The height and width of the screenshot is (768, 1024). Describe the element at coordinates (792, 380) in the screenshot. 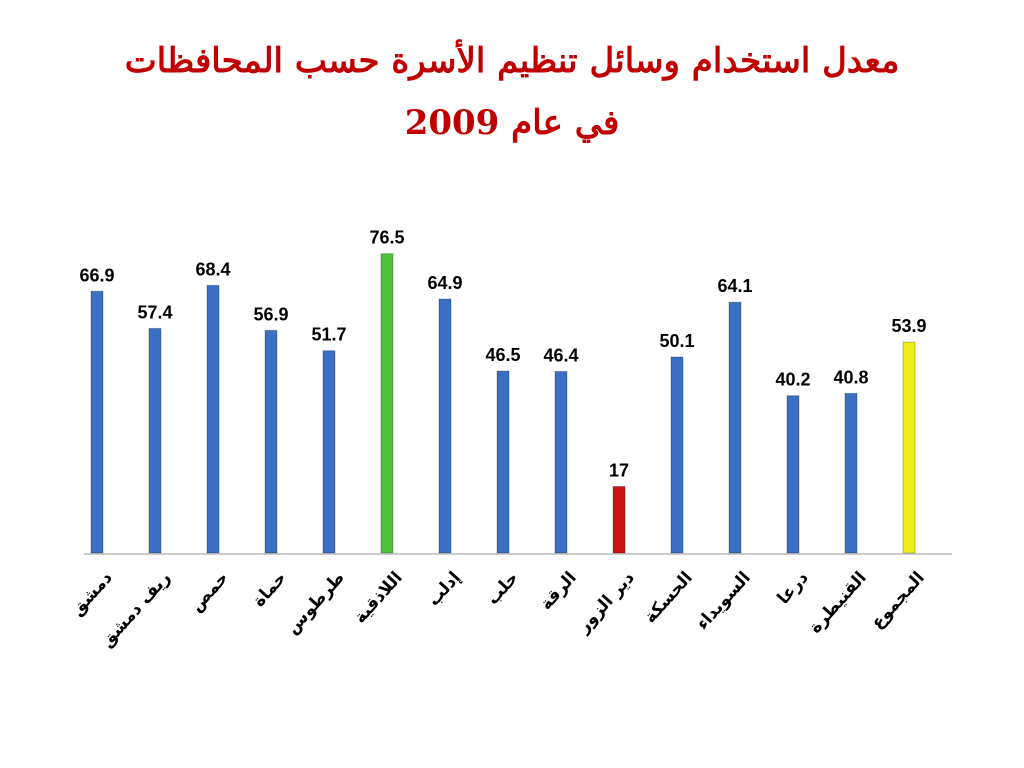

I see `value-label: 40.2` at that location.